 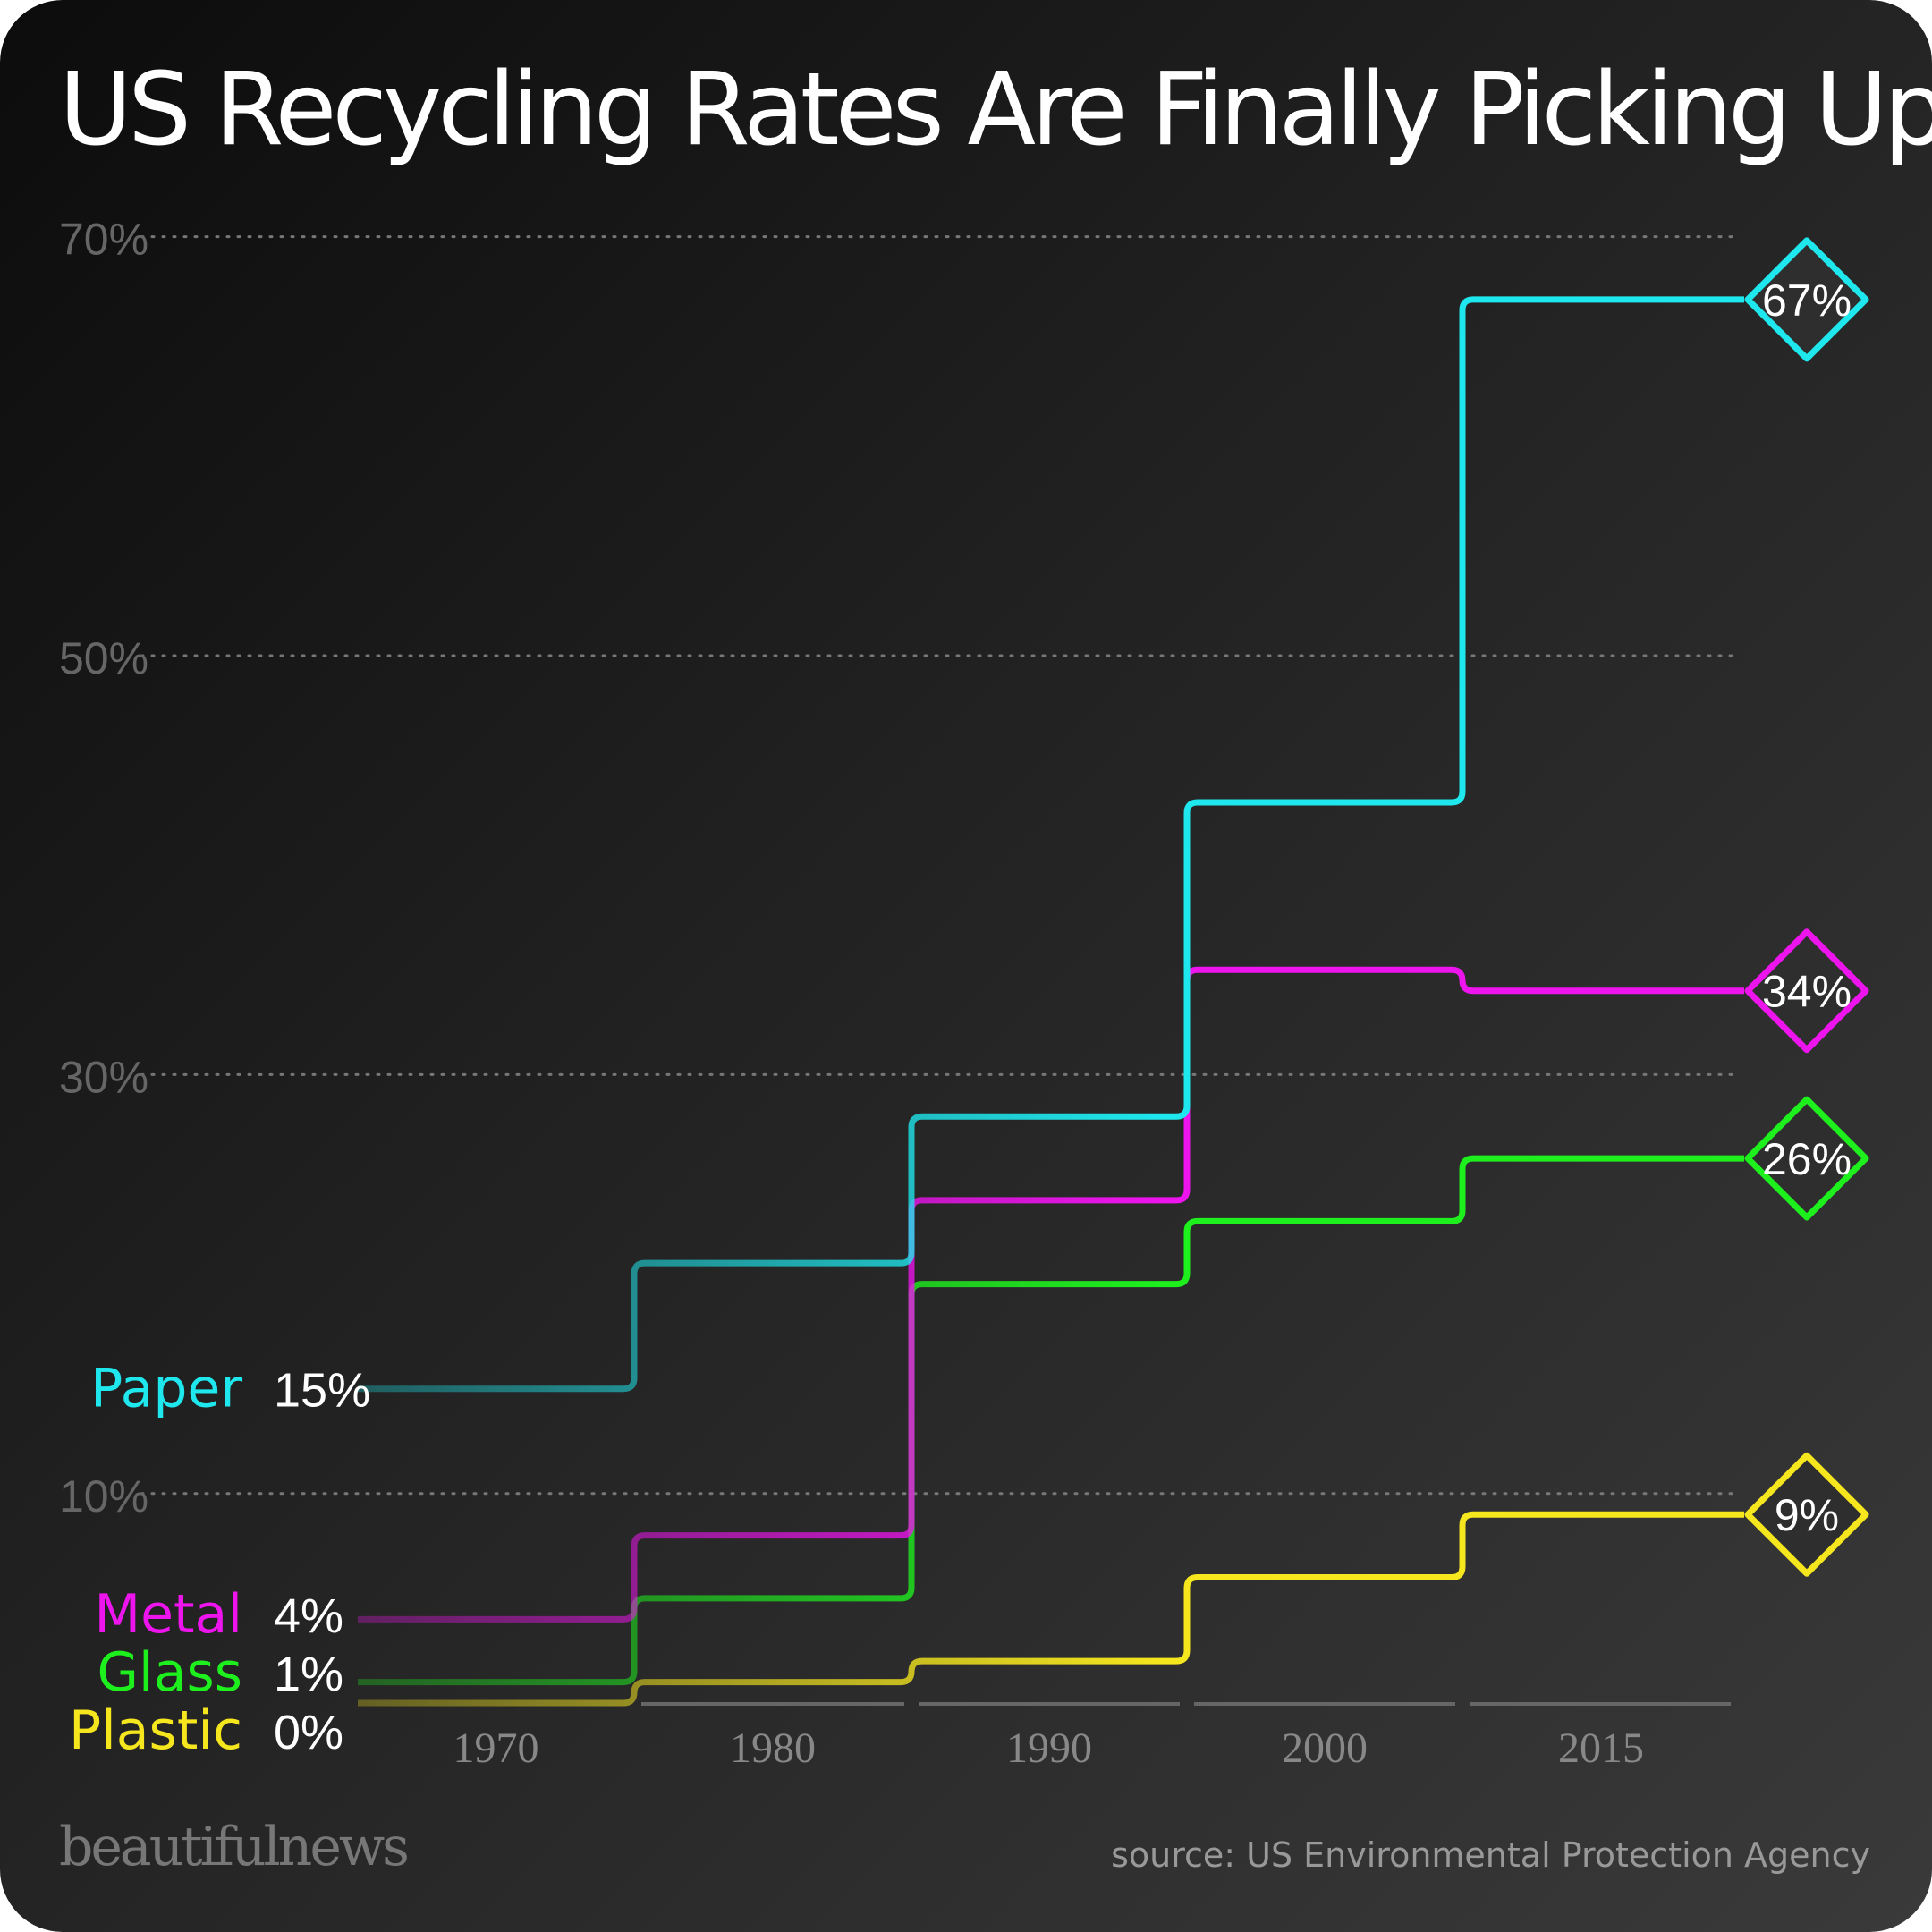 I want to click on end-value-label: 67%, so click(x=1807, y=300).